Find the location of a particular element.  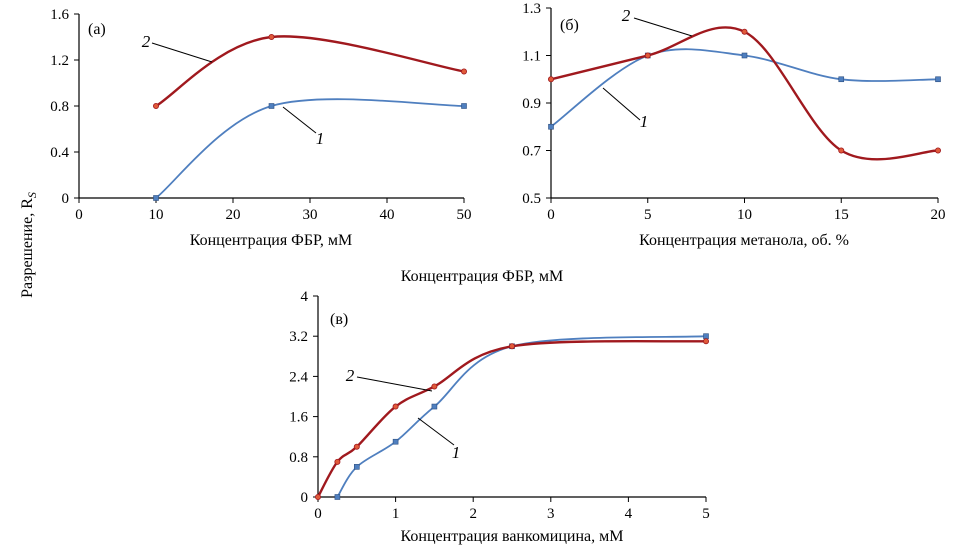

y-tick-label: 0.4 is located at coordinates (59, 153).